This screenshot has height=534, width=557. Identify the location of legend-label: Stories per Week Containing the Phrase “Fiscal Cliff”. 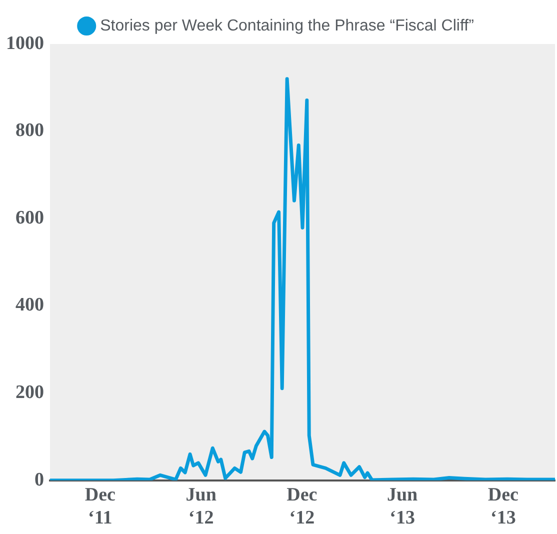
(287, 25).